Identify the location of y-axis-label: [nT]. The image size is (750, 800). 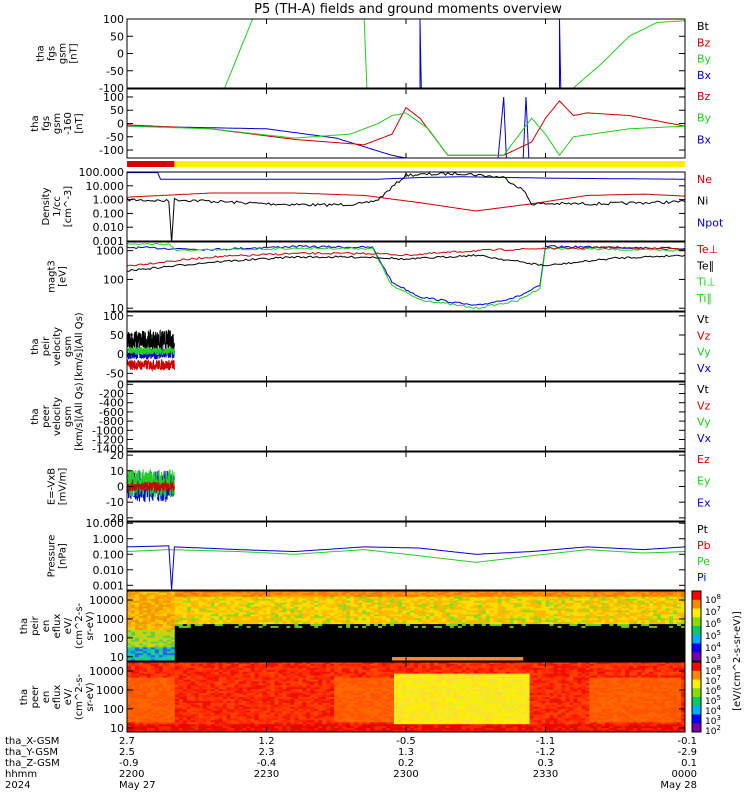
(74, 53).